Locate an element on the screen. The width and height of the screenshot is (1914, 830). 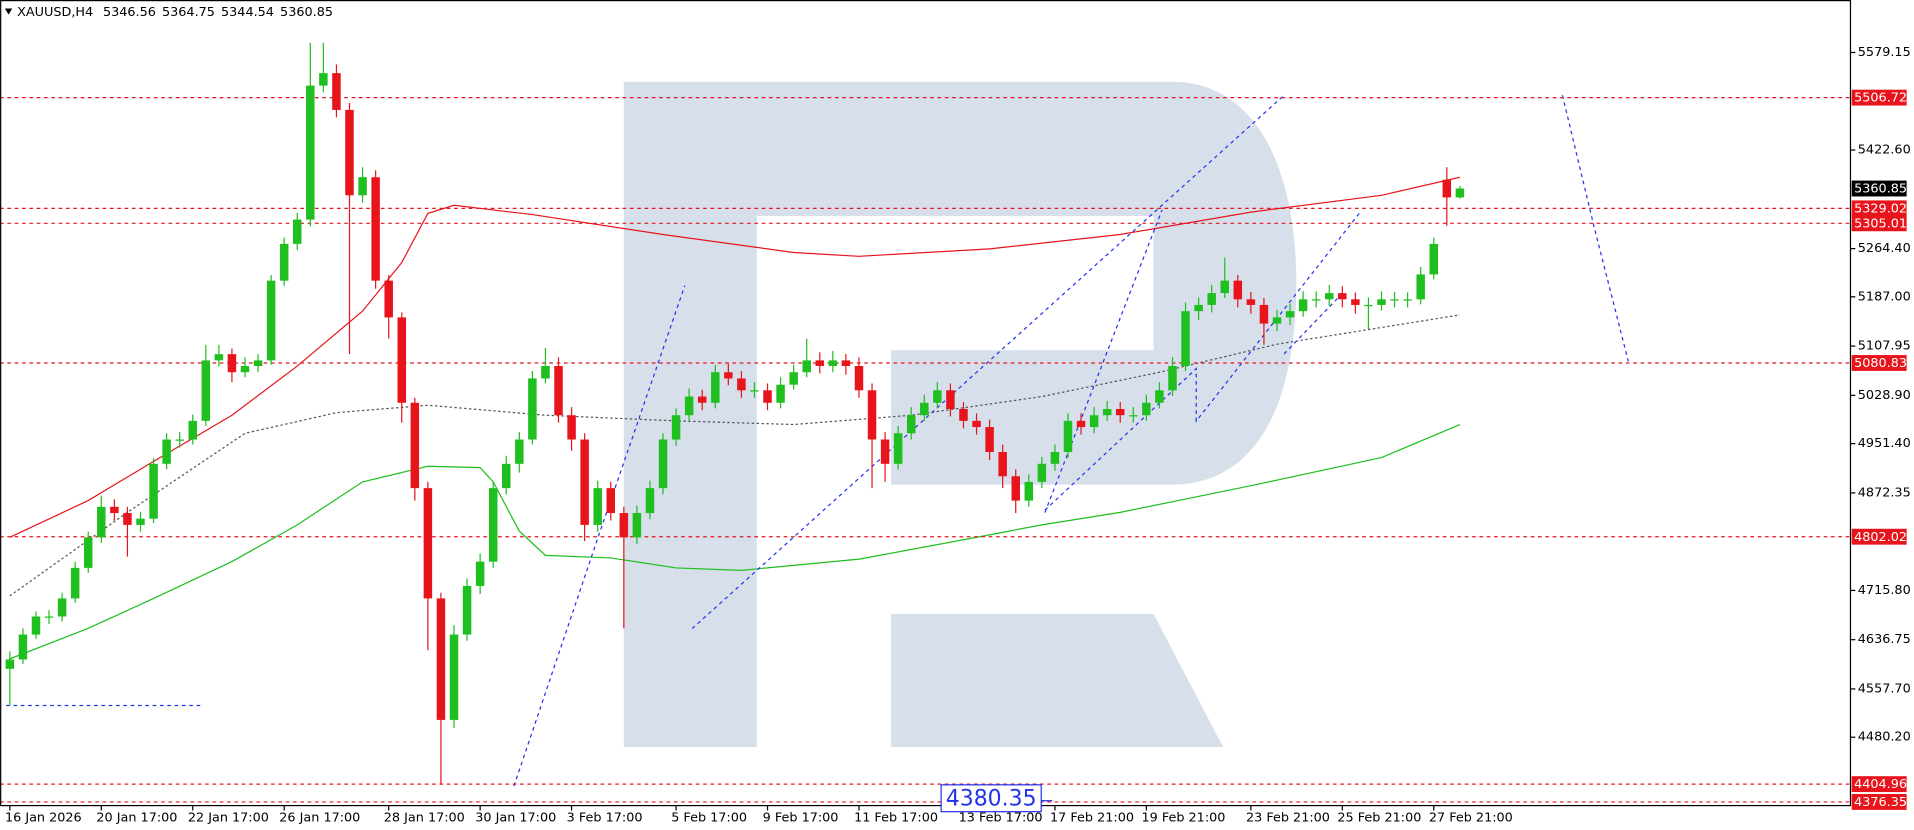
annotation: 4380.35 is located at coordinates (991, 798).